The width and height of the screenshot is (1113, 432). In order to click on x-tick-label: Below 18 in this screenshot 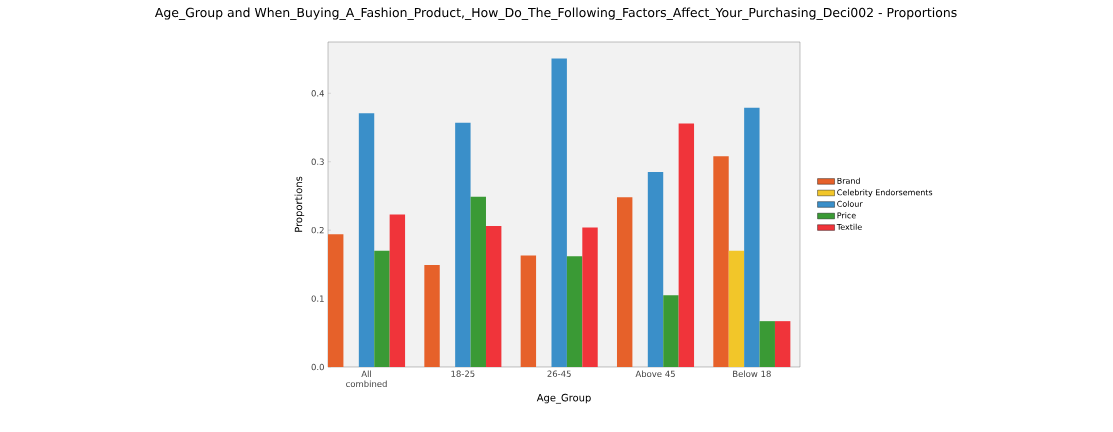, I will do `click(752, 374)`.